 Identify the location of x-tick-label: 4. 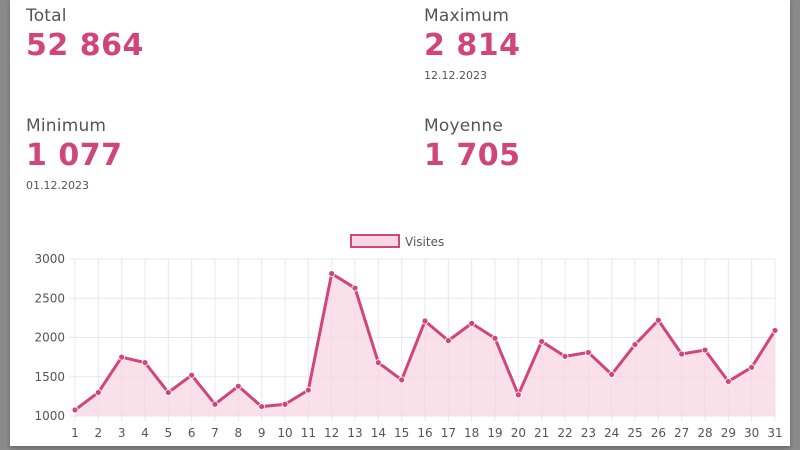
(145, 433).